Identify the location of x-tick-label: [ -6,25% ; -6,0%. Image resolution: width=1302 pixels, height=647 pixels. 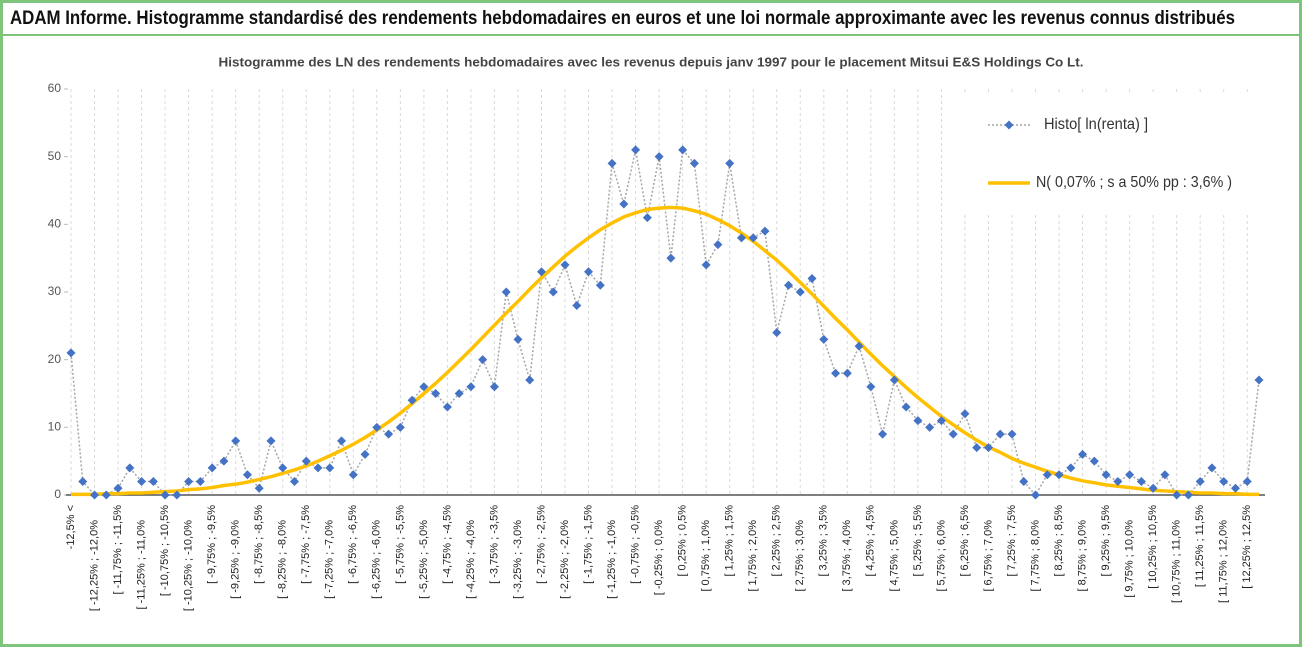
(377, 559).